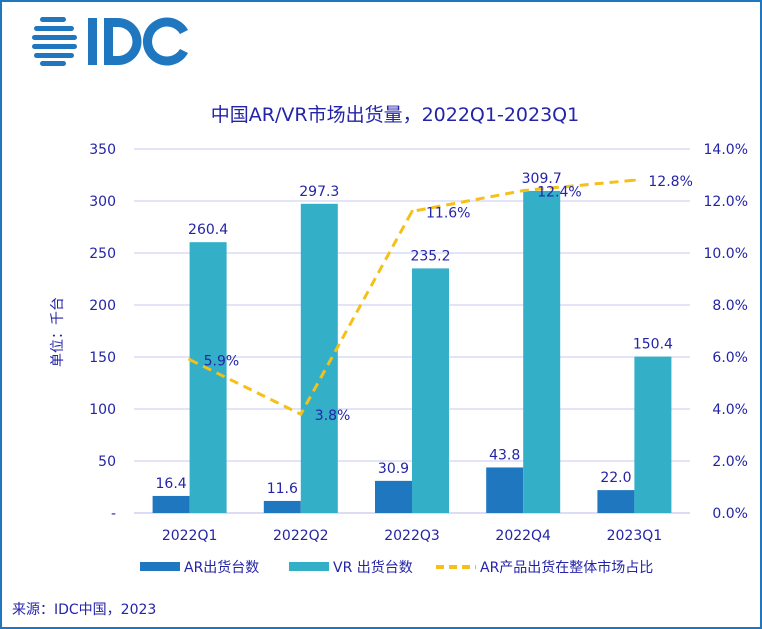 The height and width of the screenshot is (629, 762). I want to click on ar-data-label: 16.4, so click(171, 484).